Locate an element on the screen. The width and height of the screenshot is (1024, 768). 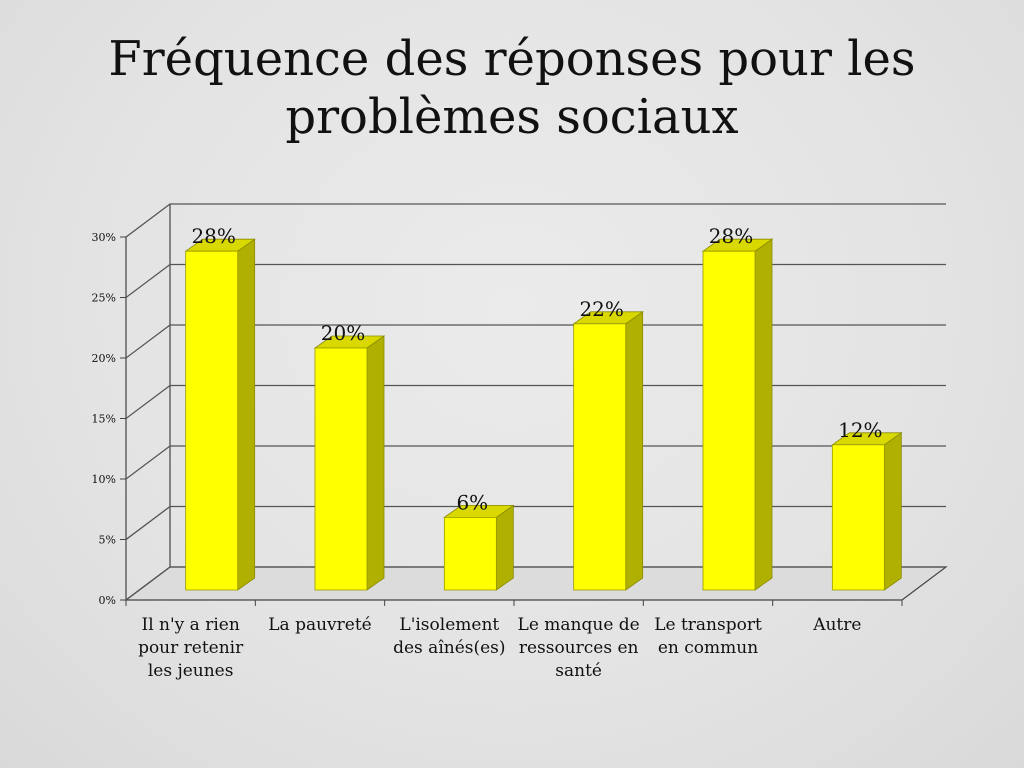
y-tick-label: 15% is located at coordinates (104, 419).